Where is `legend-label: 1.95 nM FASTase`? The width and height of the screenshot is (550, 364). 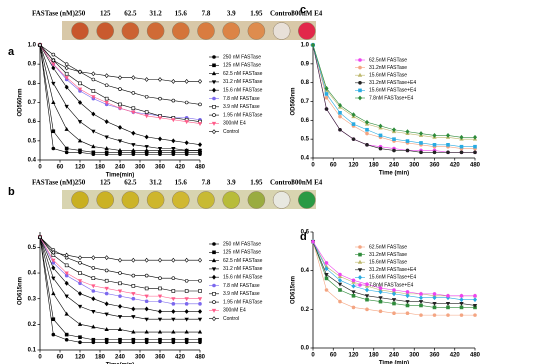 legend-label: 1.95 nM FASTase is located at coordinates (243, 302).